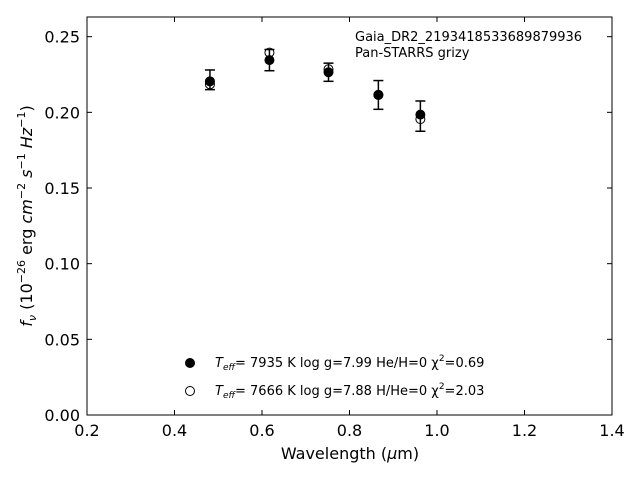 The width and height of the screenshot is (640, 480). What do you see at coordinates (412, 53) in the screenshot?
I see `annotation-survey: Pan-STARRS grizy` at bounding box center [412, 53].